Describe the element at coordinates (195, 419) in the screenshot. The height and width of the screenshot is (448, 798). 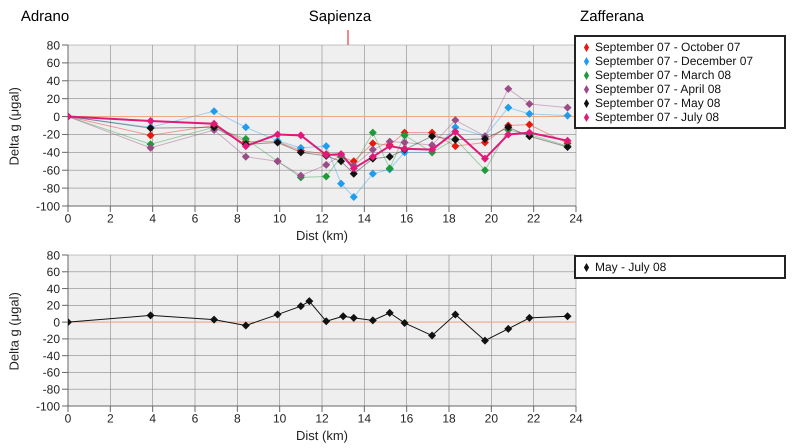
I see `x-tick-label: 6` at that location.